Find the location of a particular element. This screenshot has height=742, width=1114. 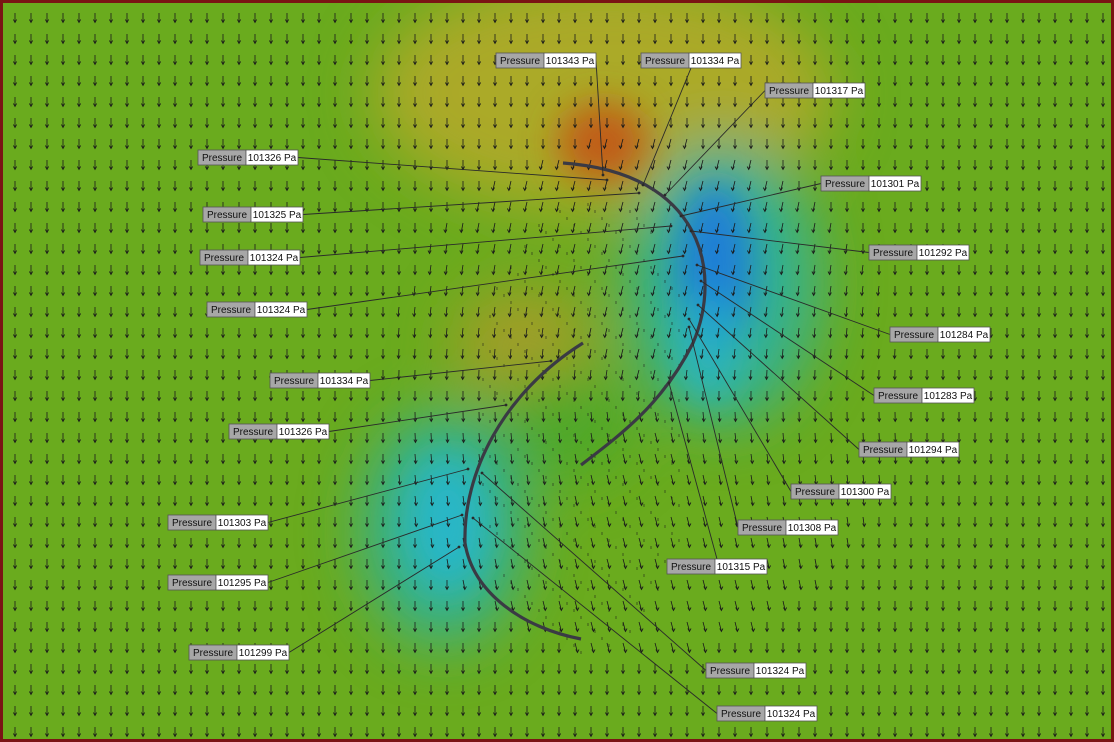

probe-name: Pressure is located at coordinates (227, 215).